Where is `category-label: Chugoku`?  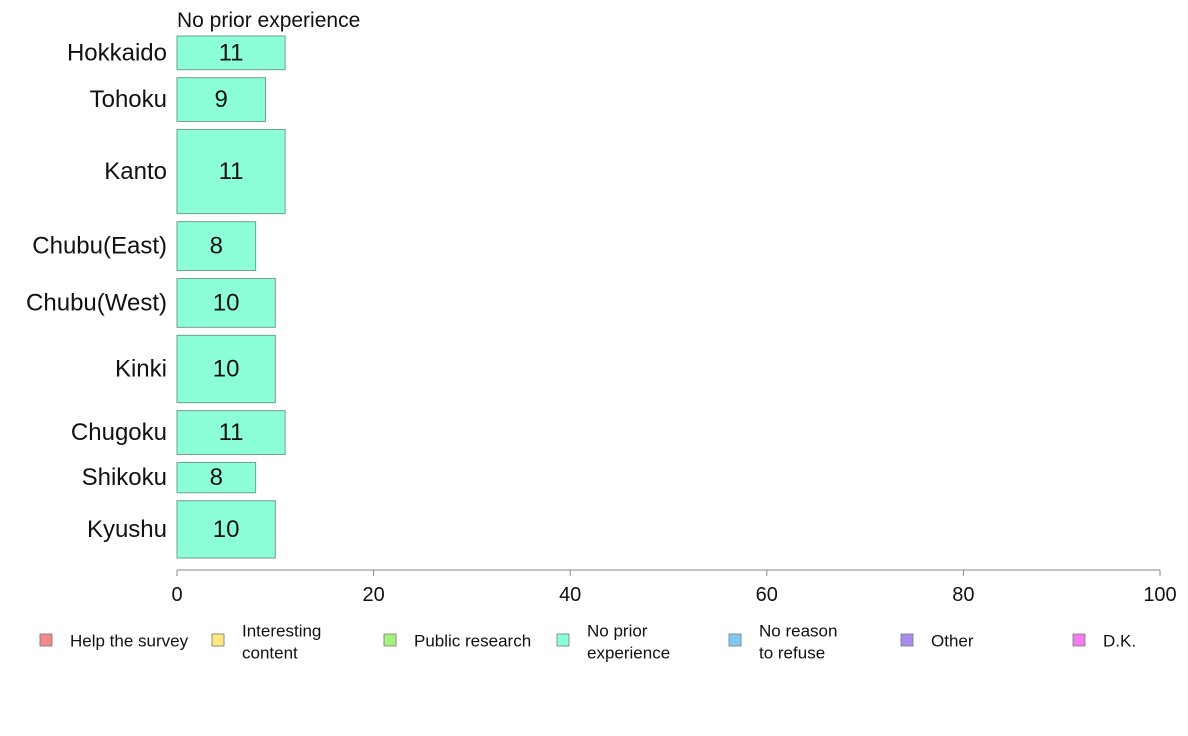
category-label: Chugoku is located at coordinates (119, 432).